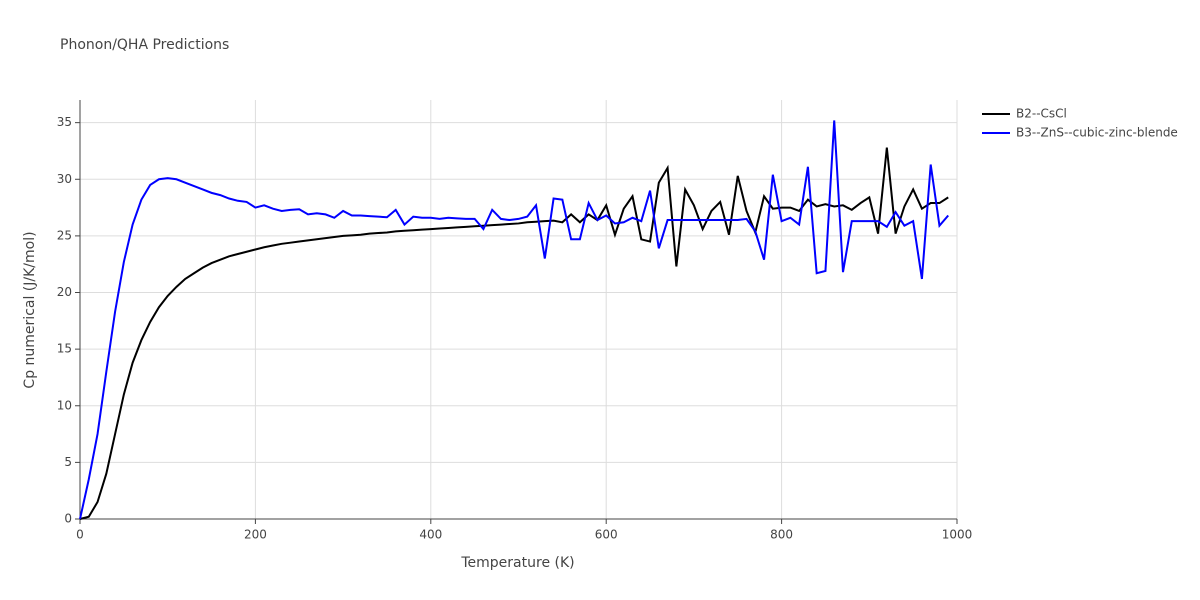  I want to click on y-tick-label: 35, so click(64, 122).